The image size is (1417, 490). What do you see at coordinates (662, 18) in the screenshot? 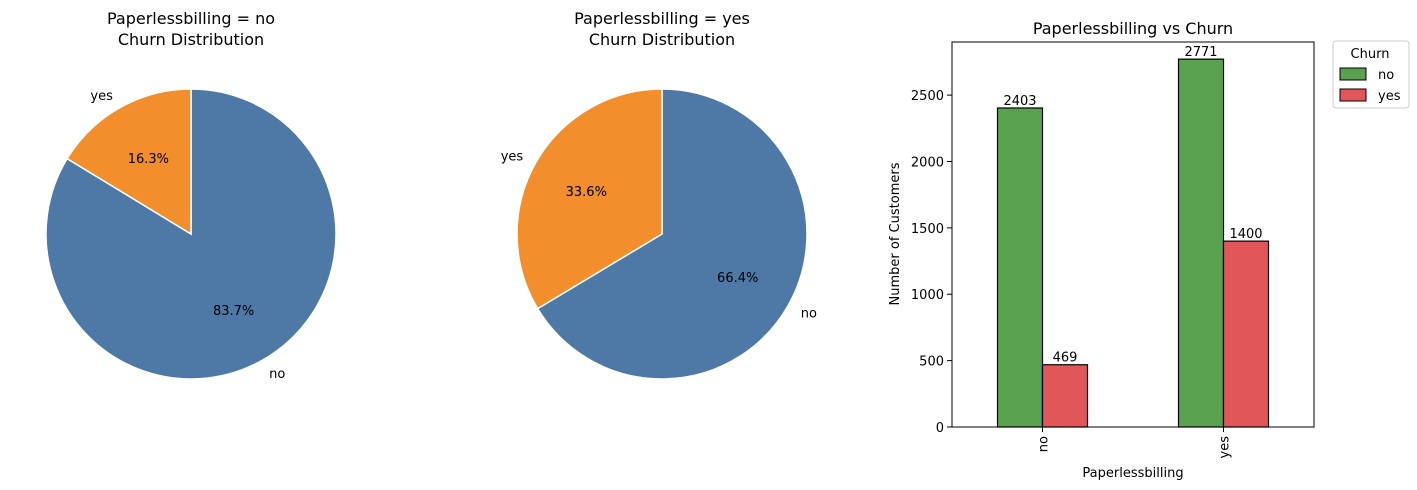
I see `pie2-title-line1: Paperlessbilling = yes` at bounding box center [662, 18].